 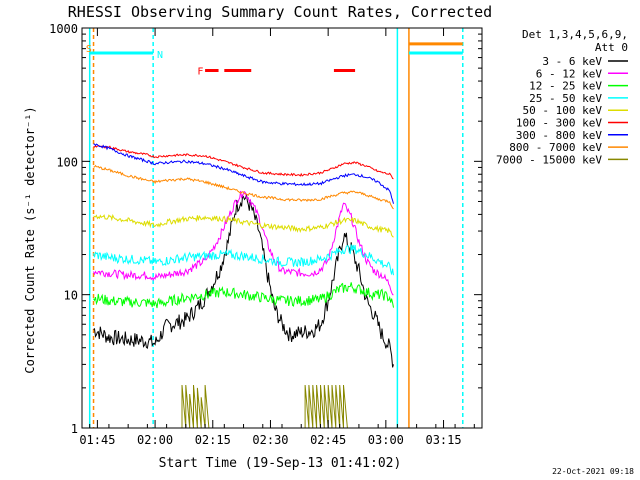 I want to click on x-tick-label-3: 02:30, so click(x=270, y=440).